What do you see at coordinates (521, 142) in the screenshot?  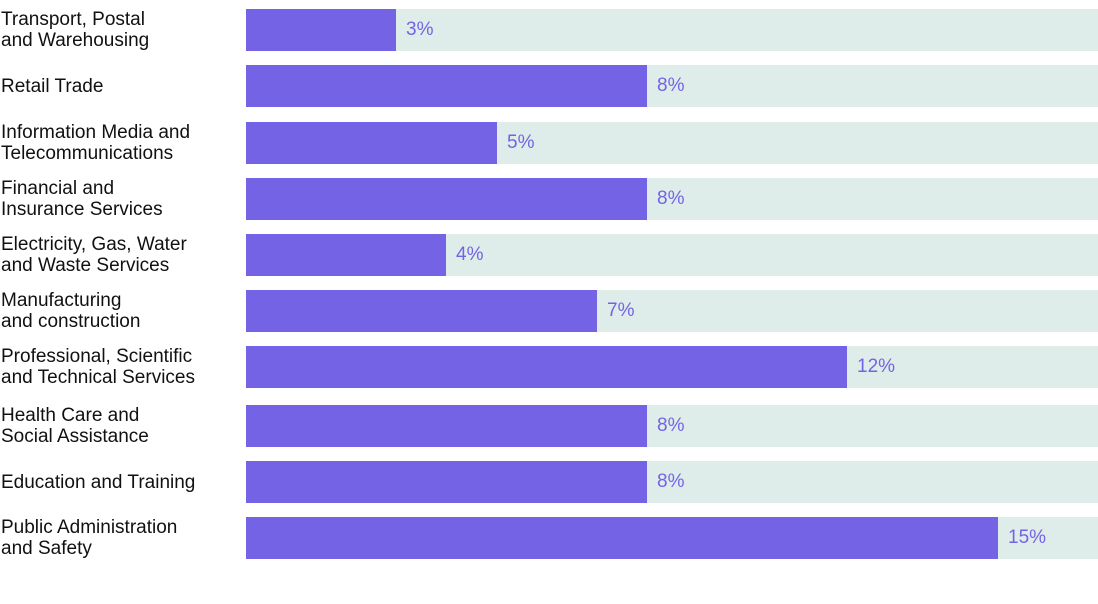 I see `value-label: 5%` at bounding box center [521, 142].